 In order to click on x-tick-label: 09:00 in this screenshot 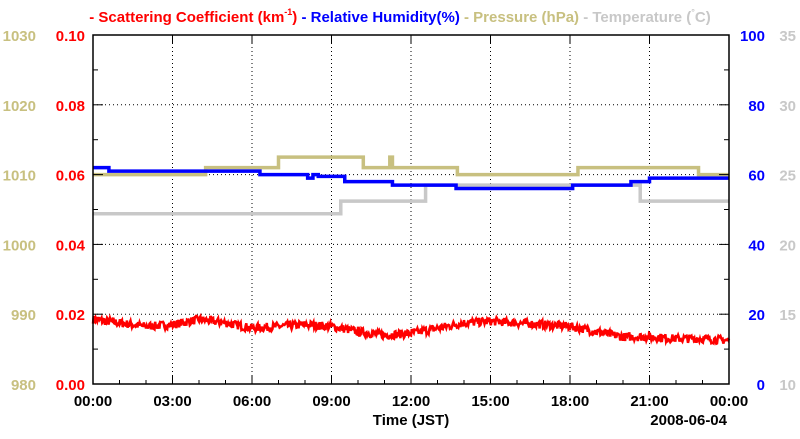, I will do `click(331, 401)`.